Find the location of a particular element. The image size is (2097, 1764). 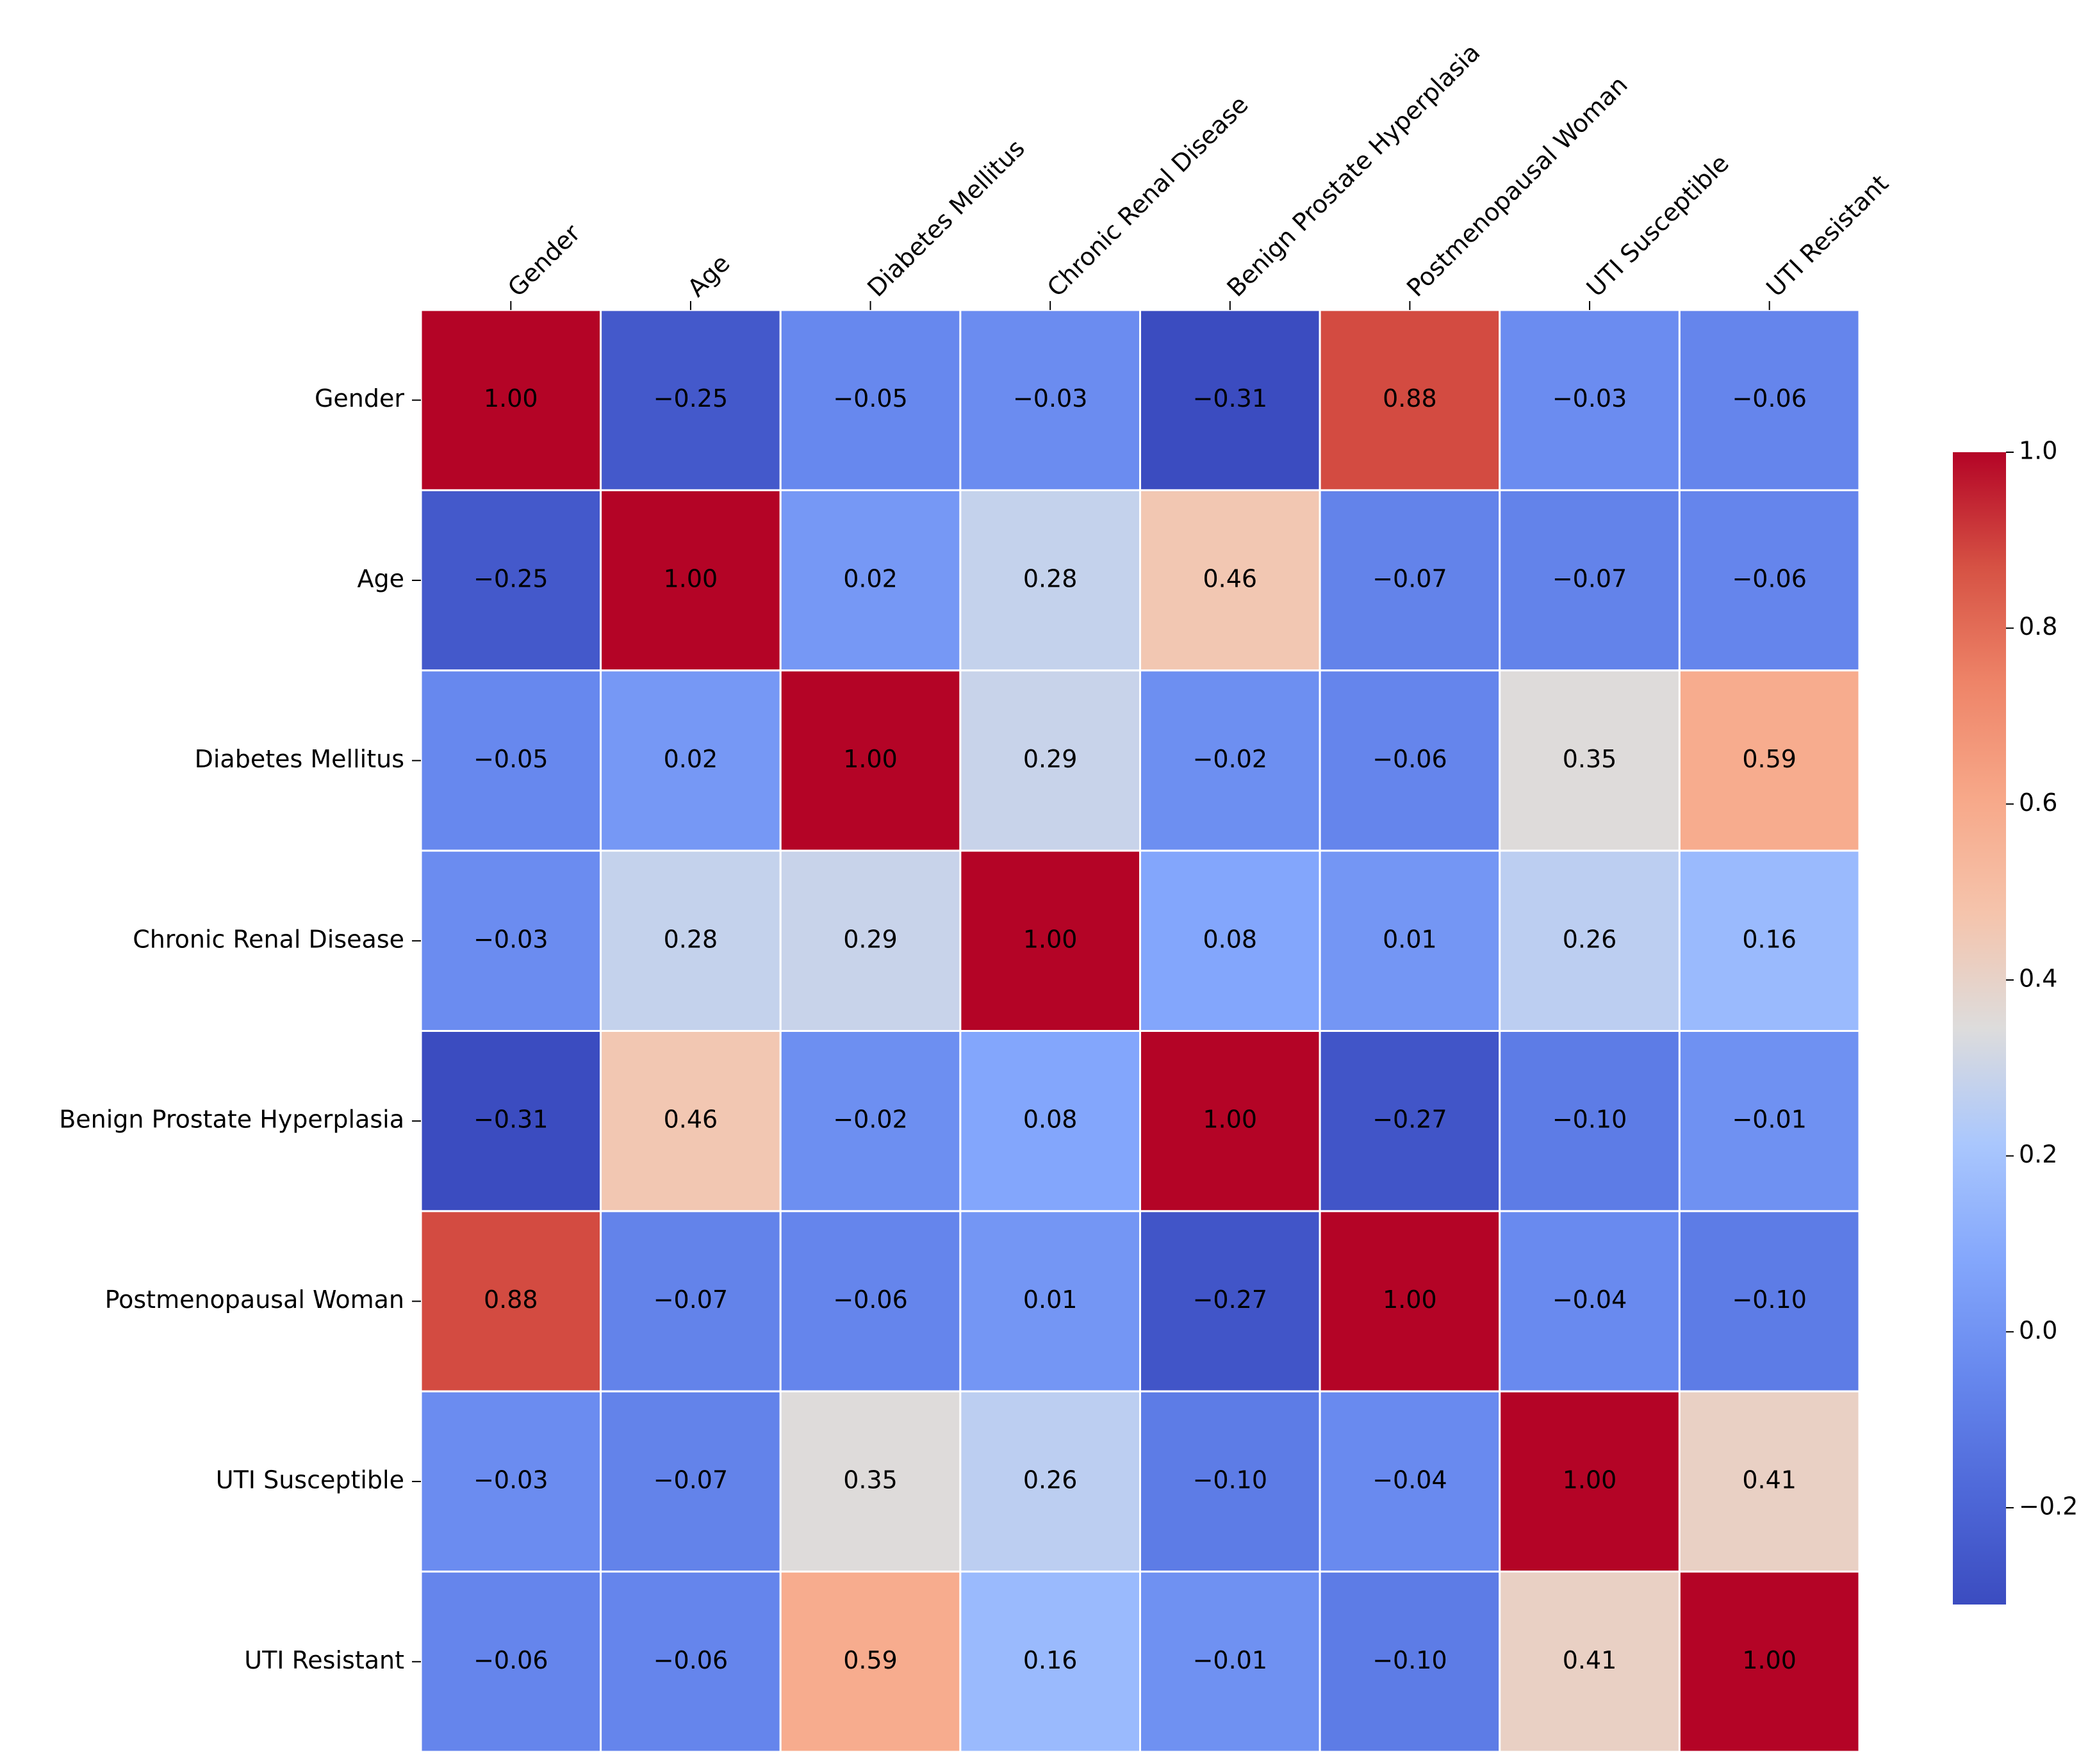

colorbar-tick-label: −0.2 is located at coordinates (2048, 1506).